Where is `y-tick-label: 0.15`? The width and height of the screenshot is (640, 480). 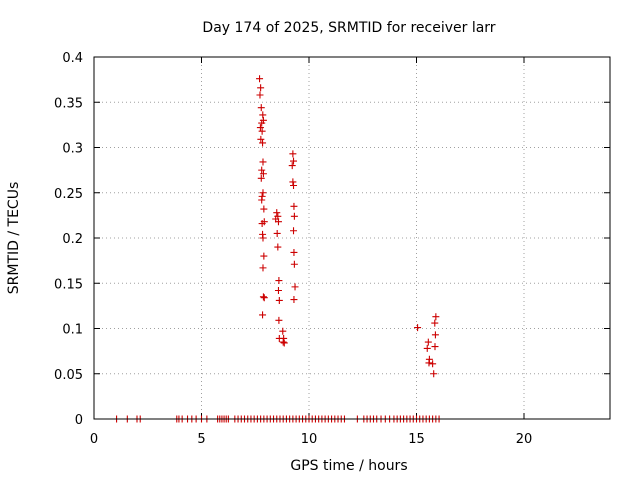 y-tick-label: 0.15 is located at coordinates (68, 284).